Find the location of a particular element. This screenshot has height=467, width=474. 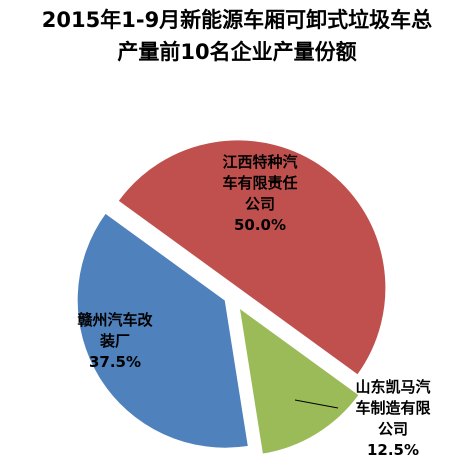

chart-title: 2015年1-9月新能源车厢可卸式垃圾车总 产量前10名企业产量份额 is located at coordinates (237, 36).